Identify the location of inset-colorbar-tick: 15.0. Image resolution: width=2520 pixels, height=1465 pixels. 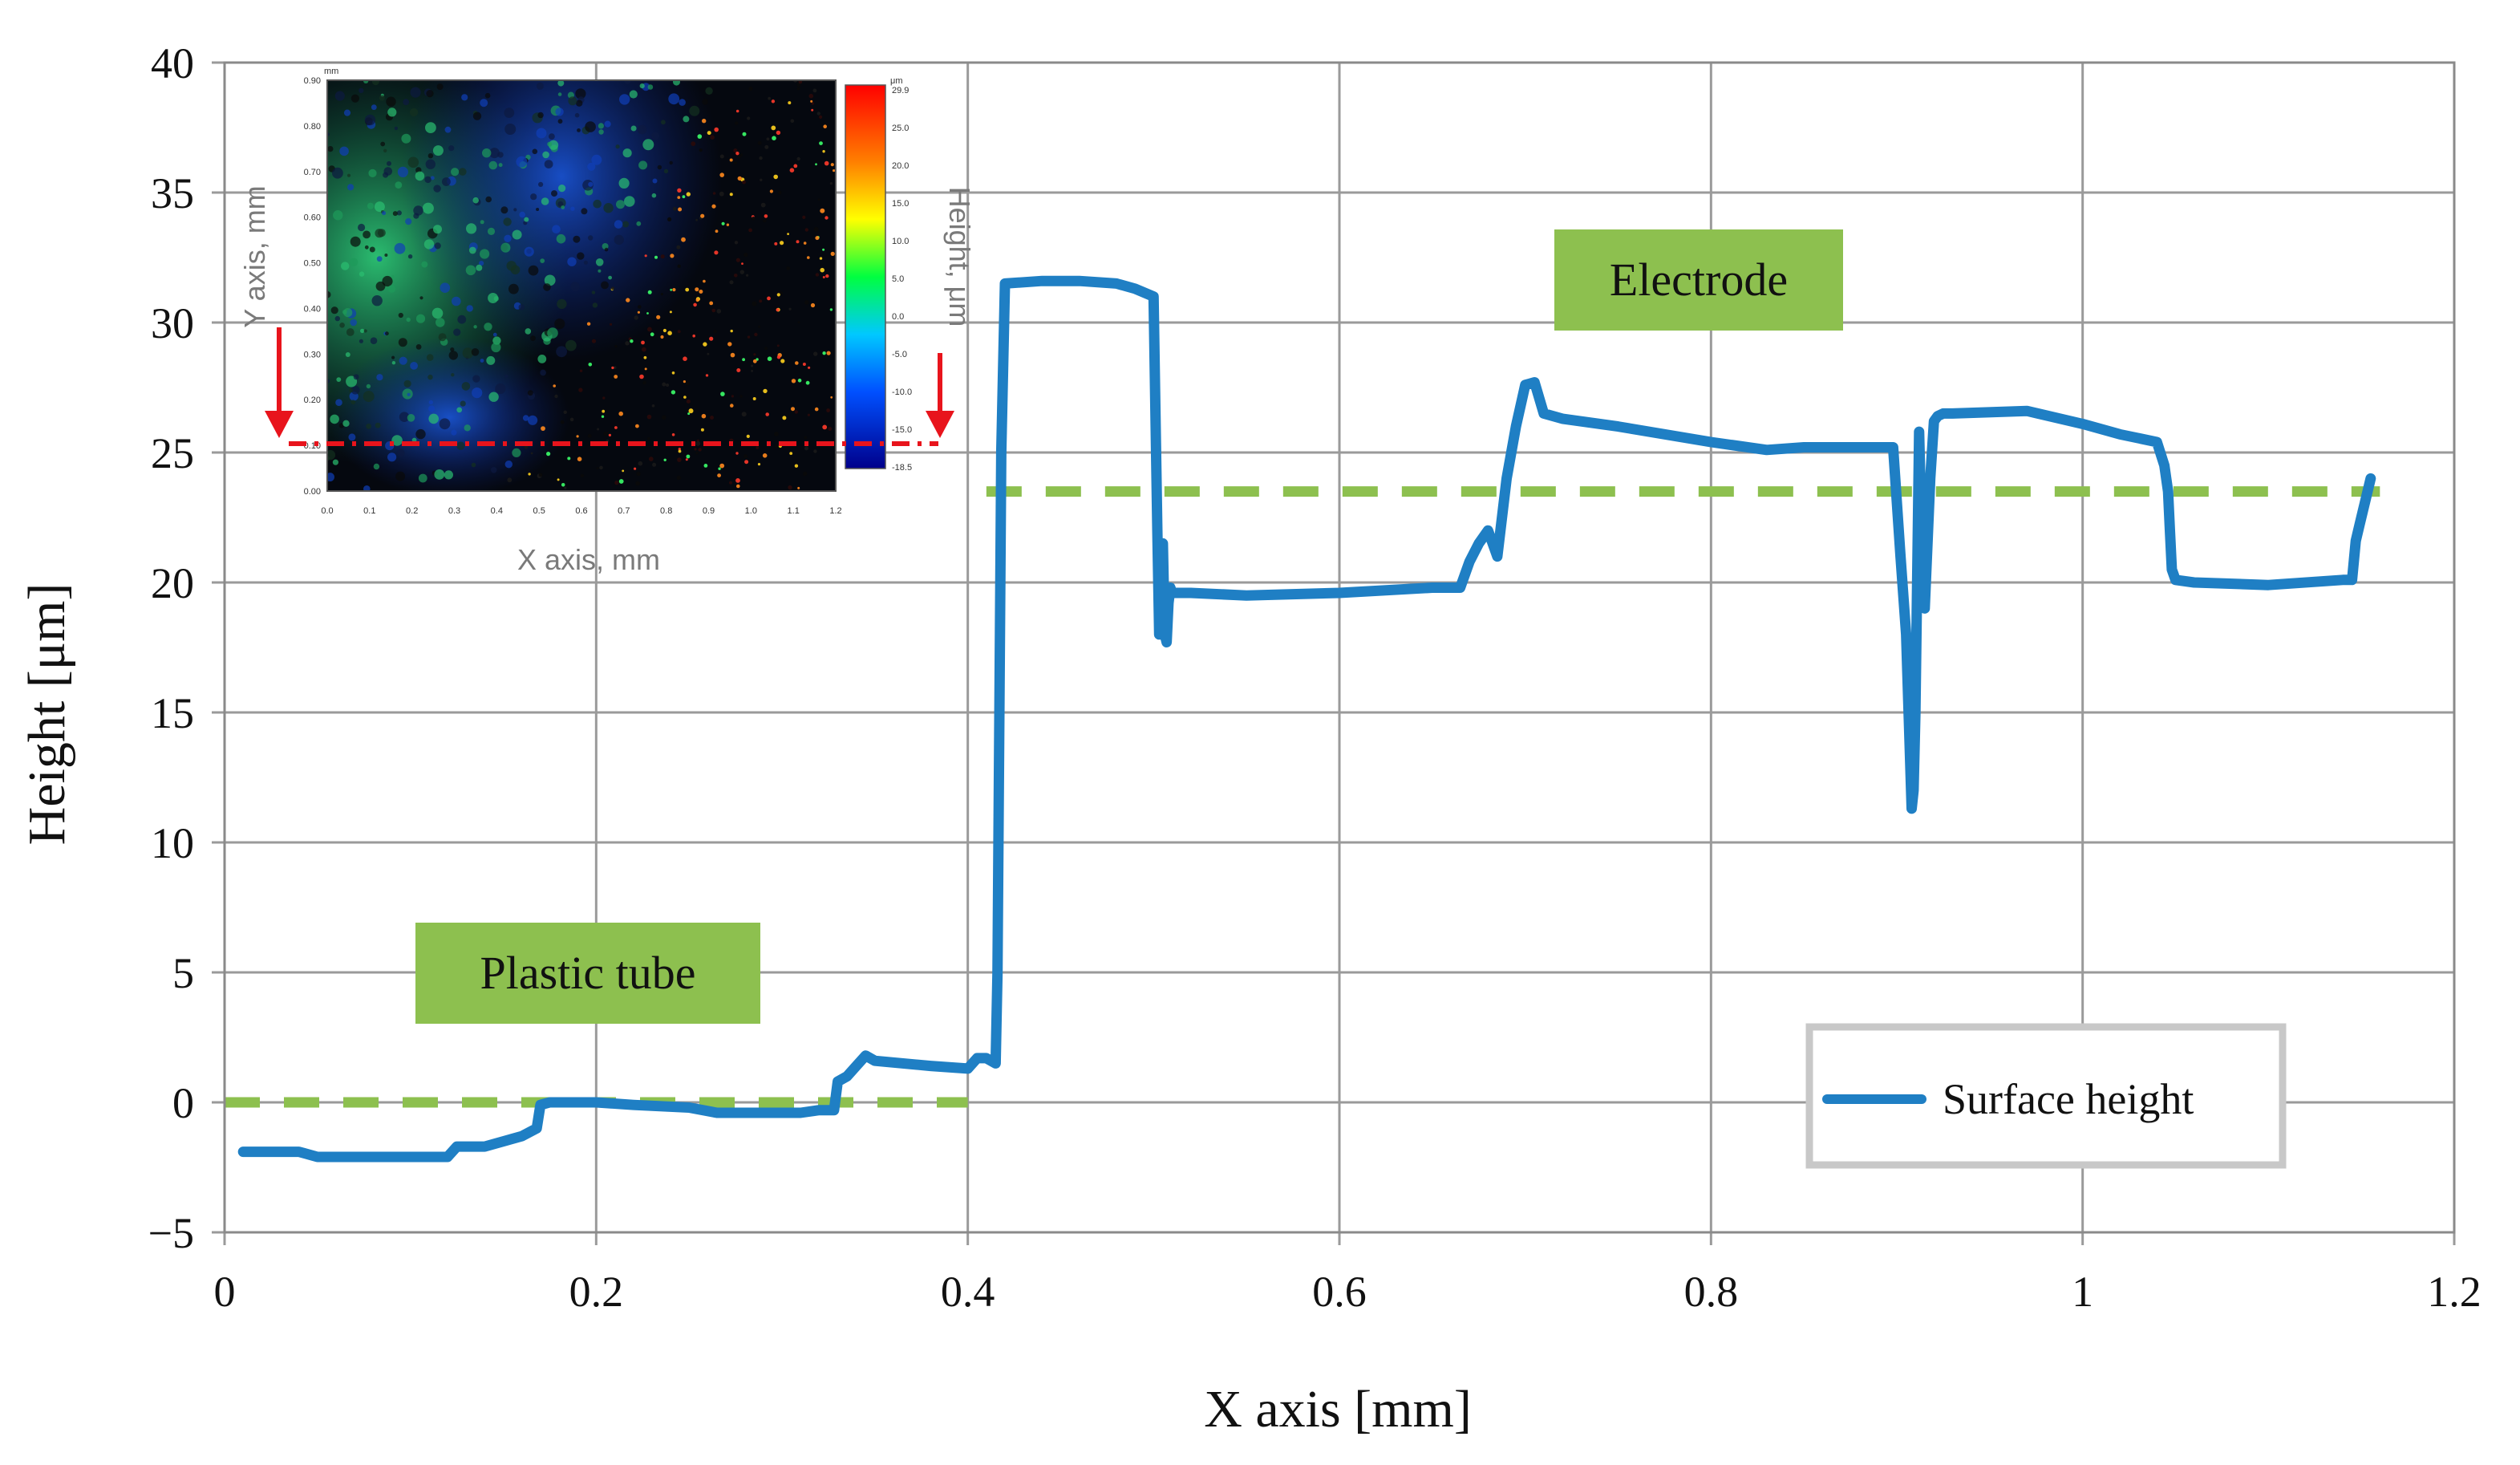
(900, 204).